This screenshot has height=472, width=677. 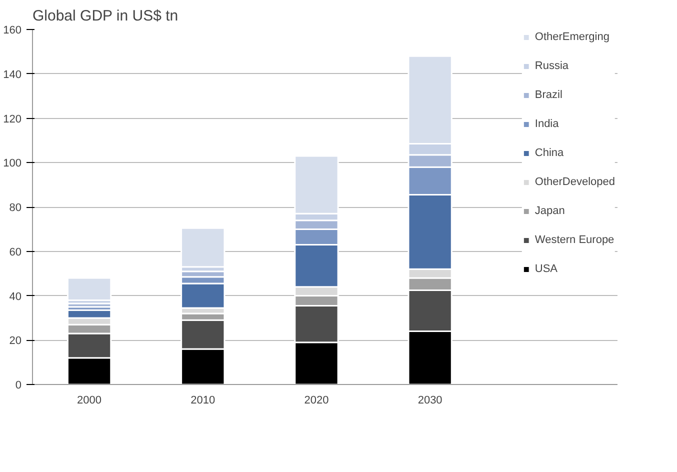 What do you see at coordinates (549, 153) in the screenshot?
I see `legend-label: China` at bounding box center [549, 153].